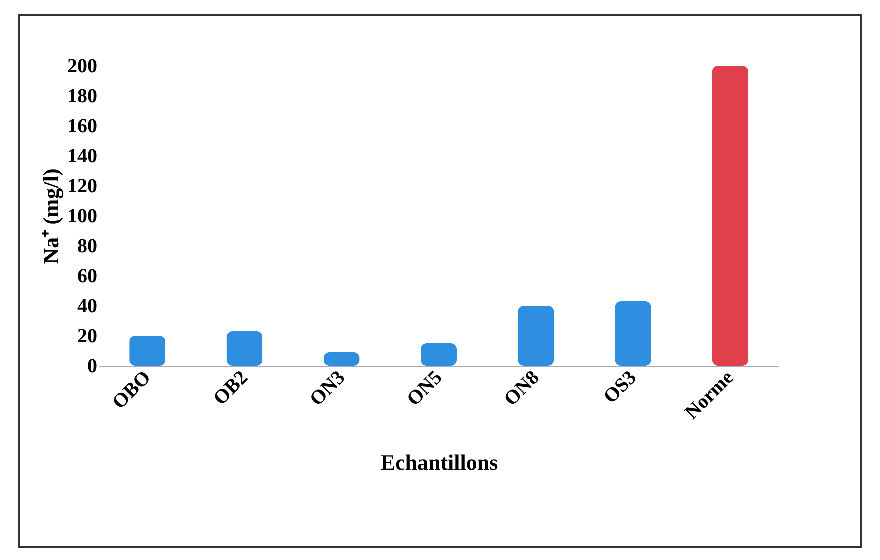 The image size is (880, 560). What do you see at coordinates (88, 277) in the screenshot?
I see `y-tick-label: 60` at bounding box center [88, 277].